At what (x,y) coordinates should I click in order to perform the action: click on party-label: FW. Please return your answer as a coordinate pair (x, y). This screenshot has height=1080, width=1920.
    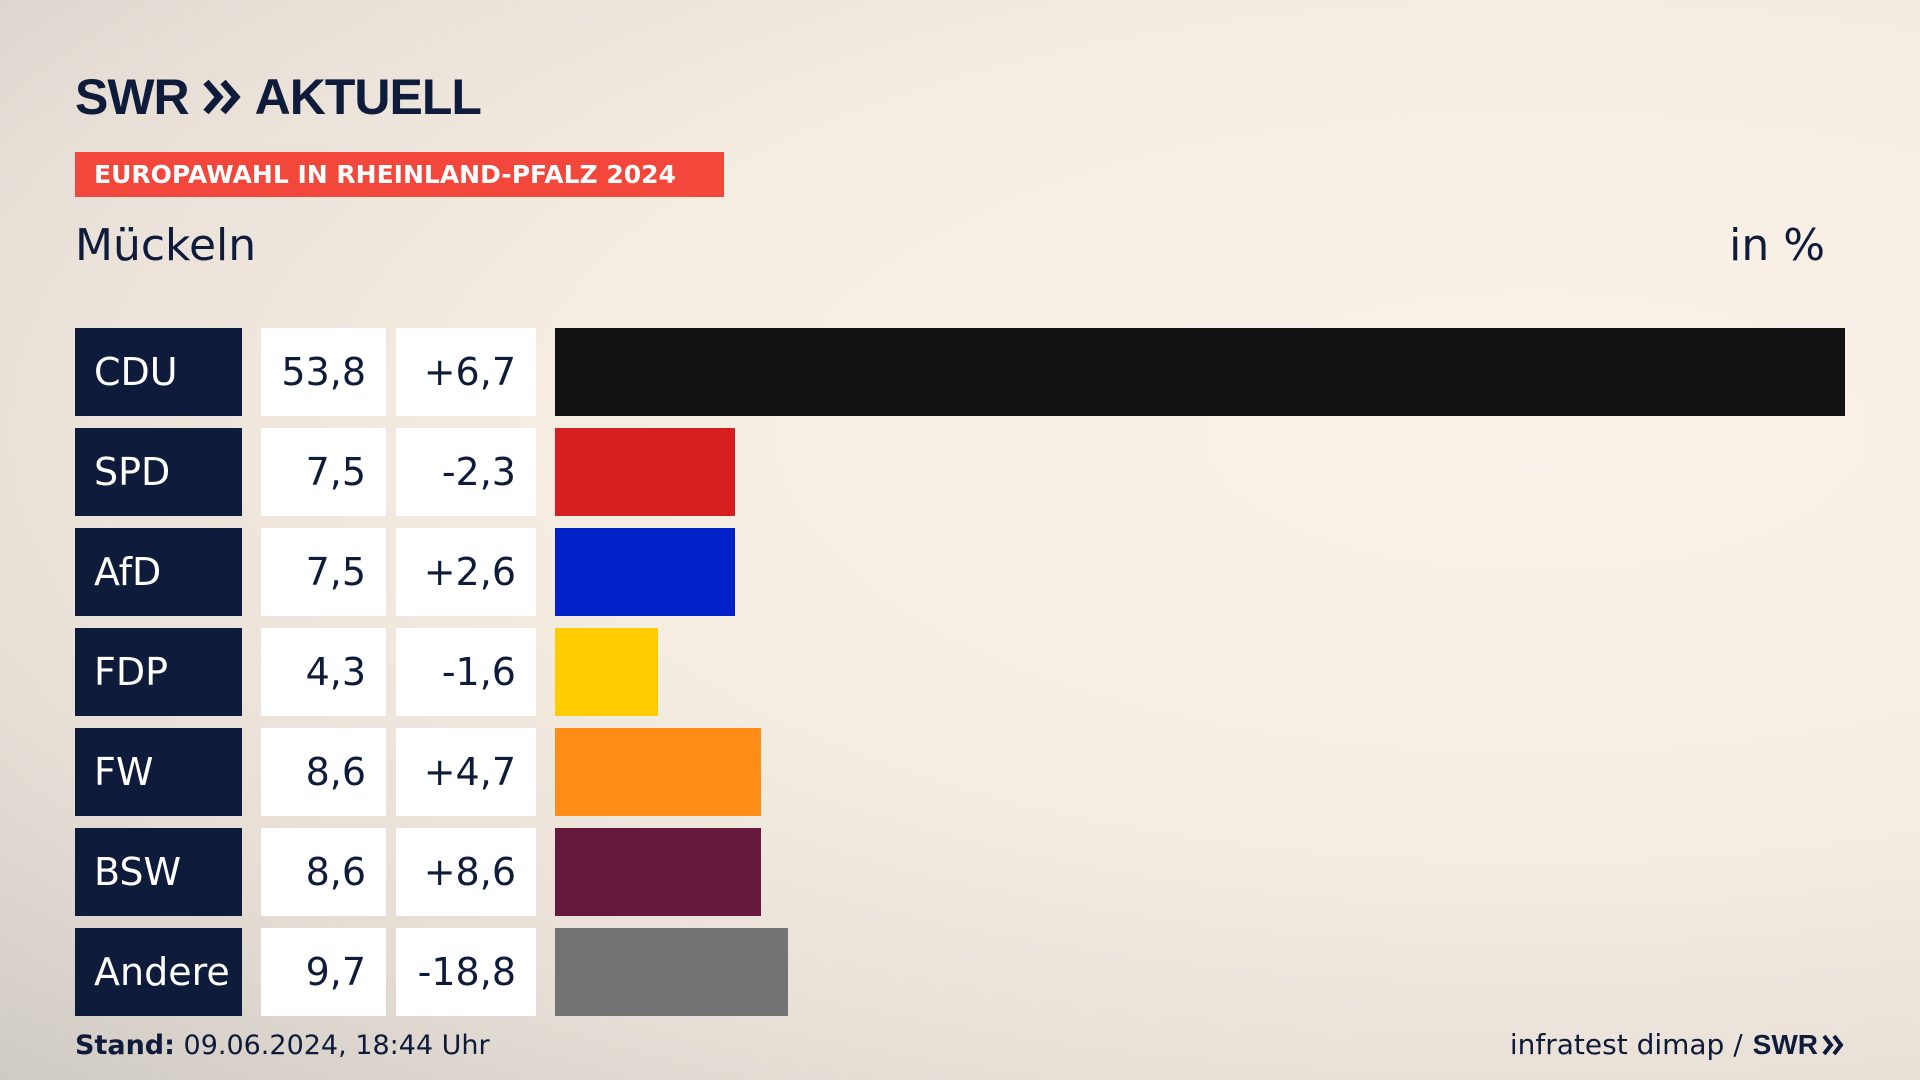
    Looking at the image, I should click on (158, 772).